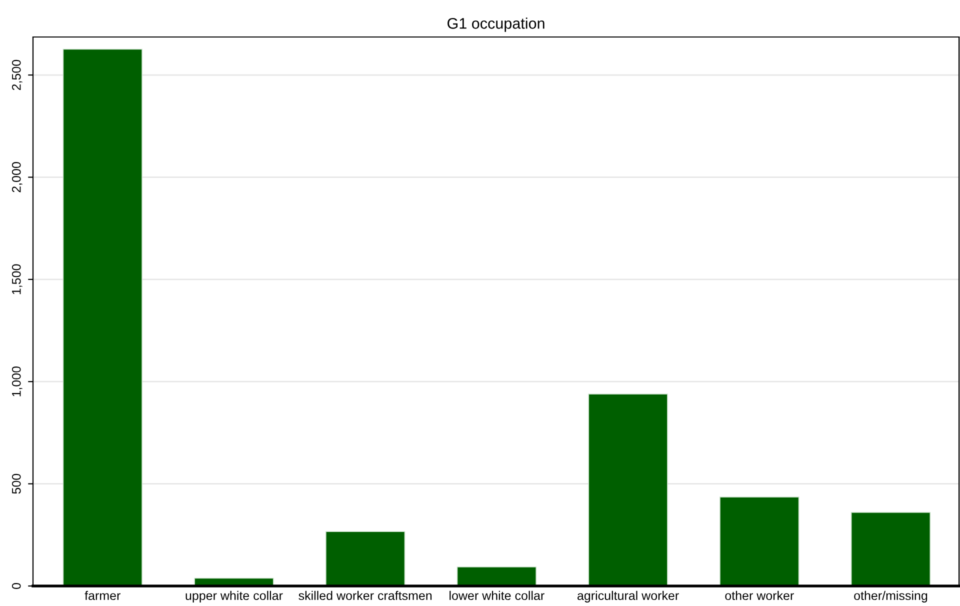 This screenshot has width=960, height=606. I want to click on y-tick-label: 500, so click(16, 484).